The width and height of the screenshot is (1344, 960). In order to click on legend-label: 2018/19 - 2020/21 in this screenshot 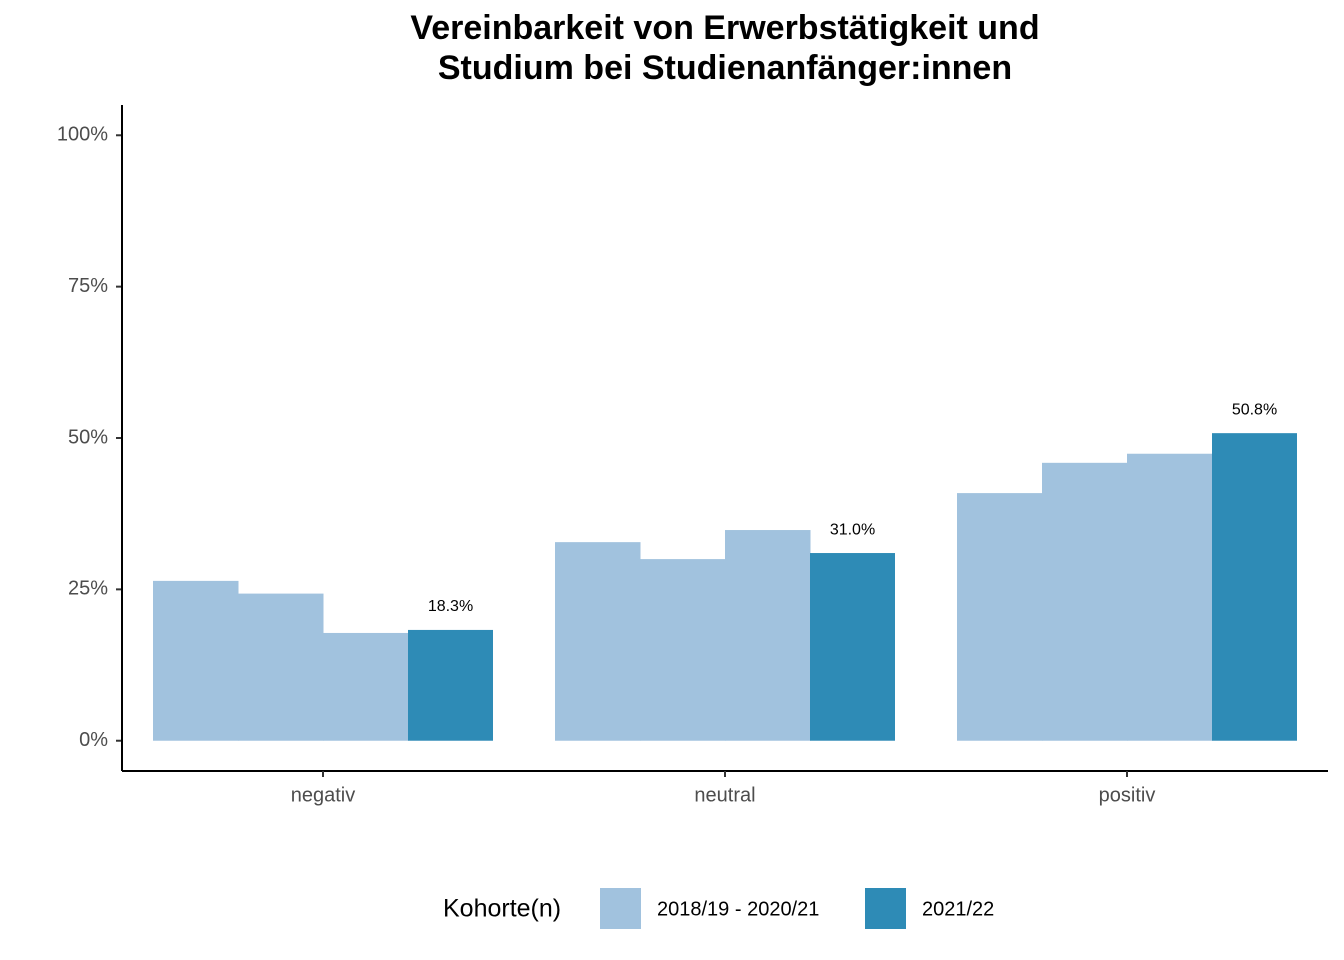, I will do `click(738, 909)`.